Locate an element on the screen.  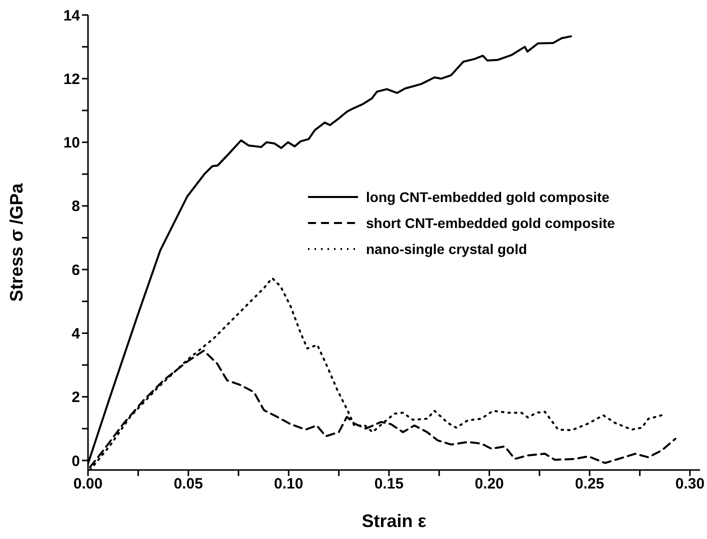
x-axis-title: Strain ε is located at coordinates (394, 521).